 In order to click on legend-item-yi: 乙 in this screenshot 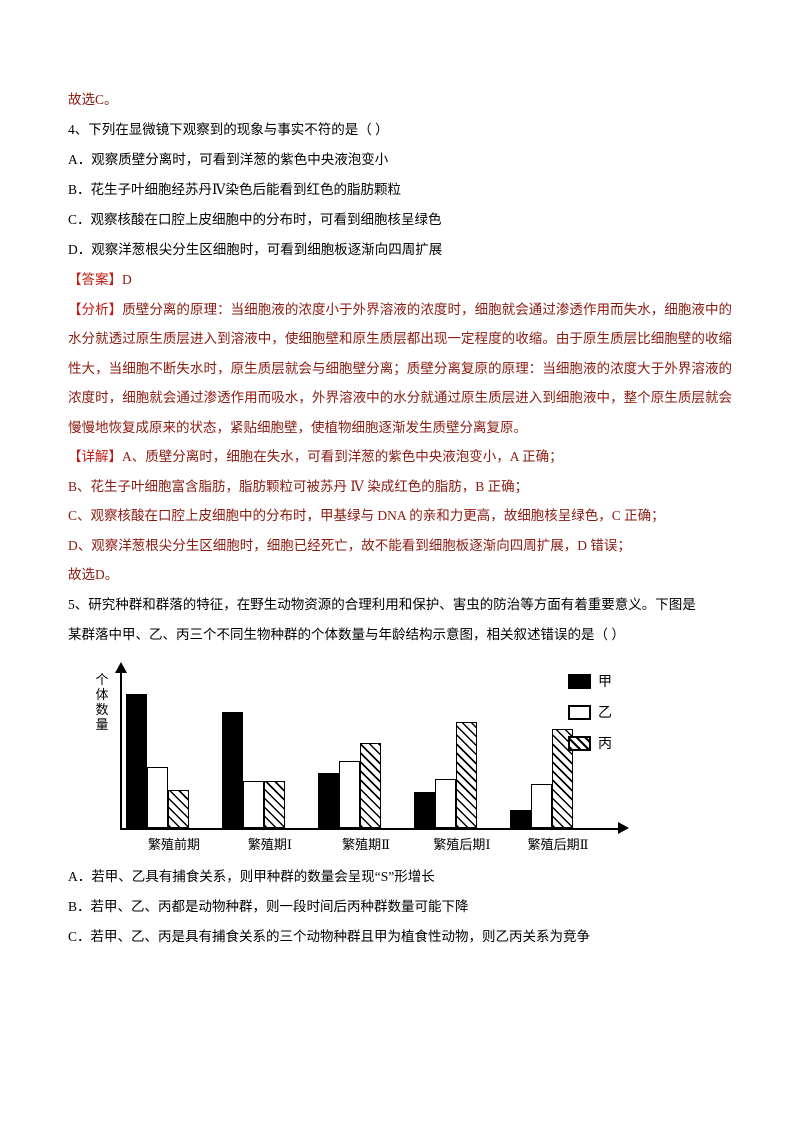, I will do `click(590, 712)`.